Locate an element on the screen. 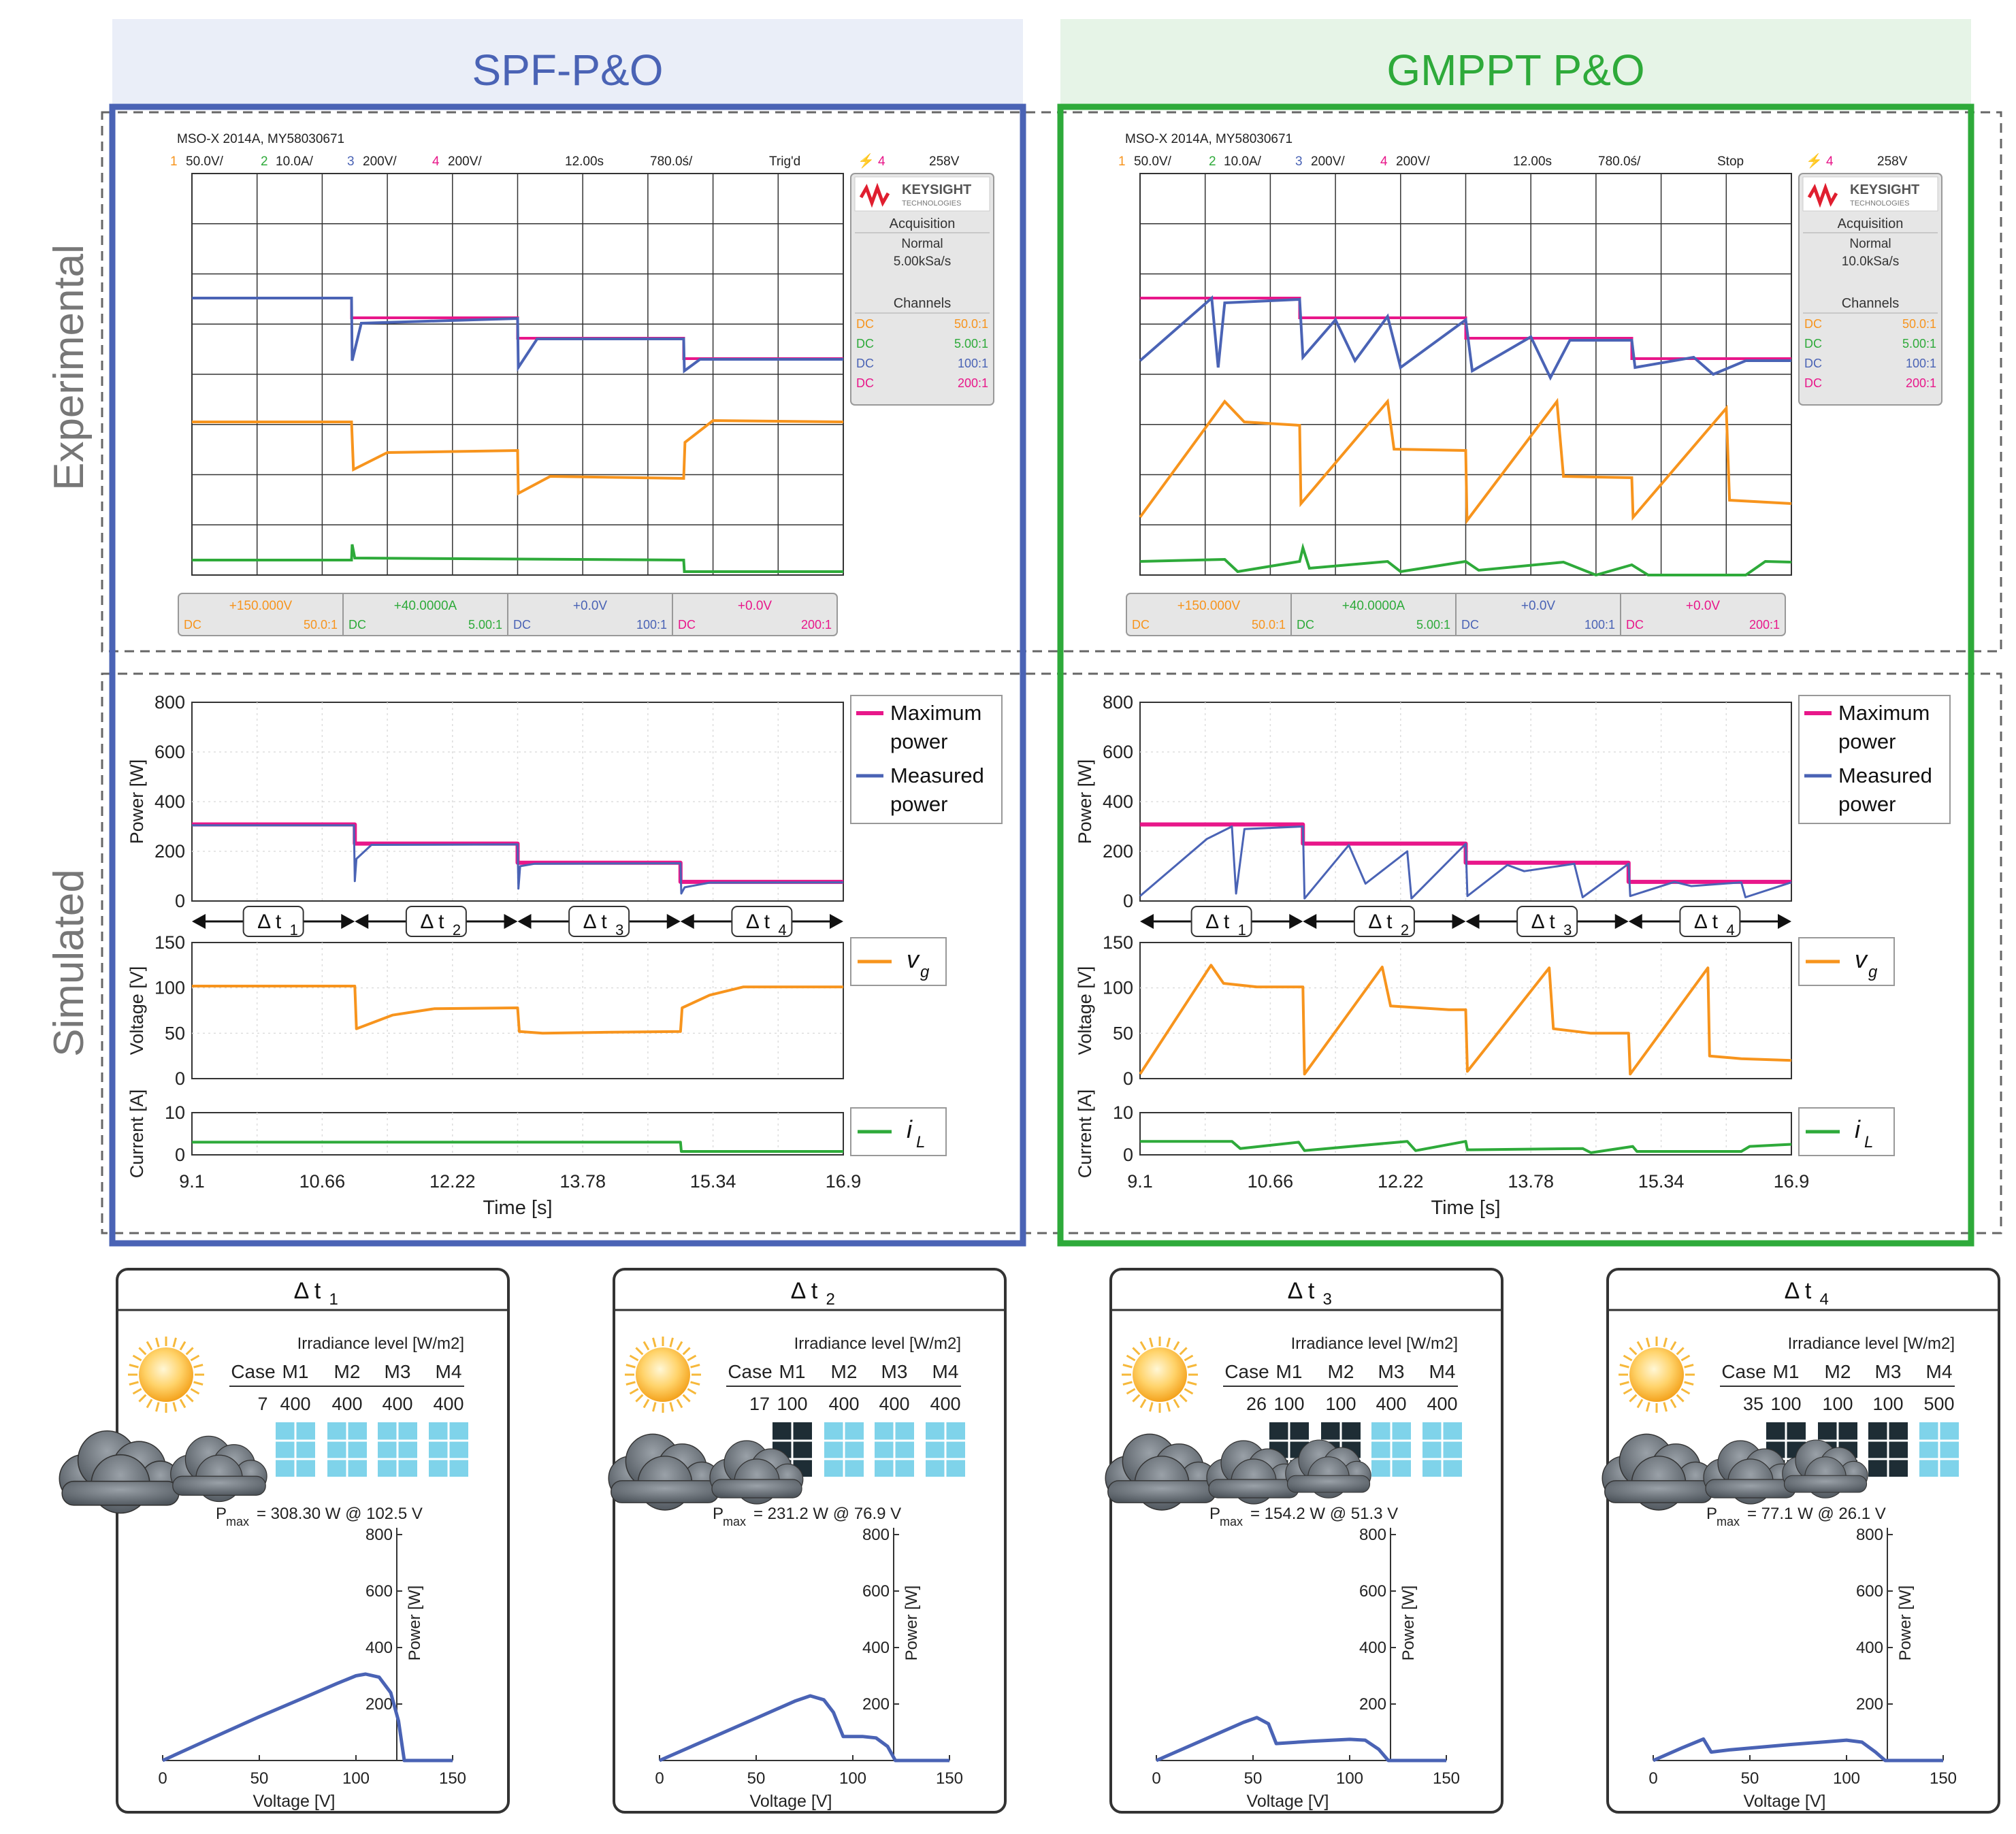 The image size is (2016, 1834). case-panel-frame is located at coordinates (810, 1541).